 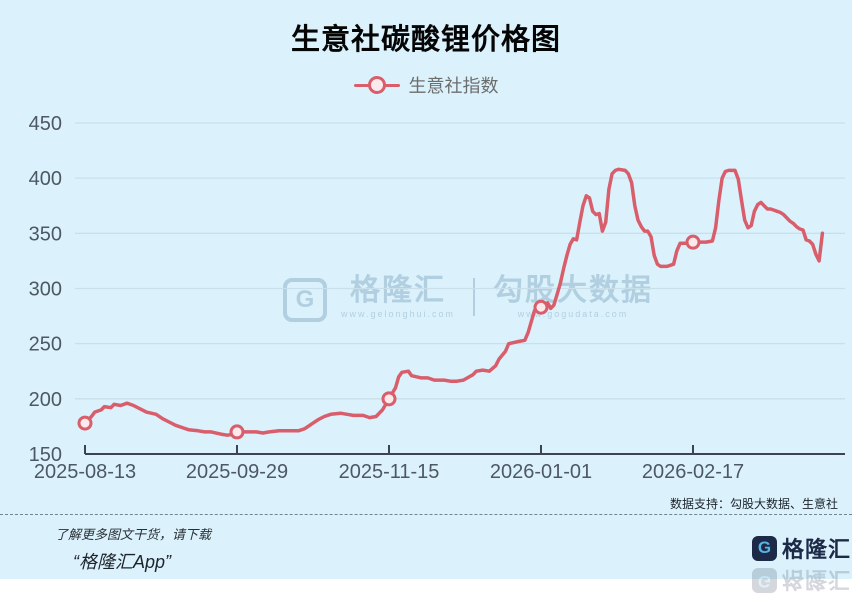 I want to click on watermark-brand: 格隆汇, so click(x=398, y=290).